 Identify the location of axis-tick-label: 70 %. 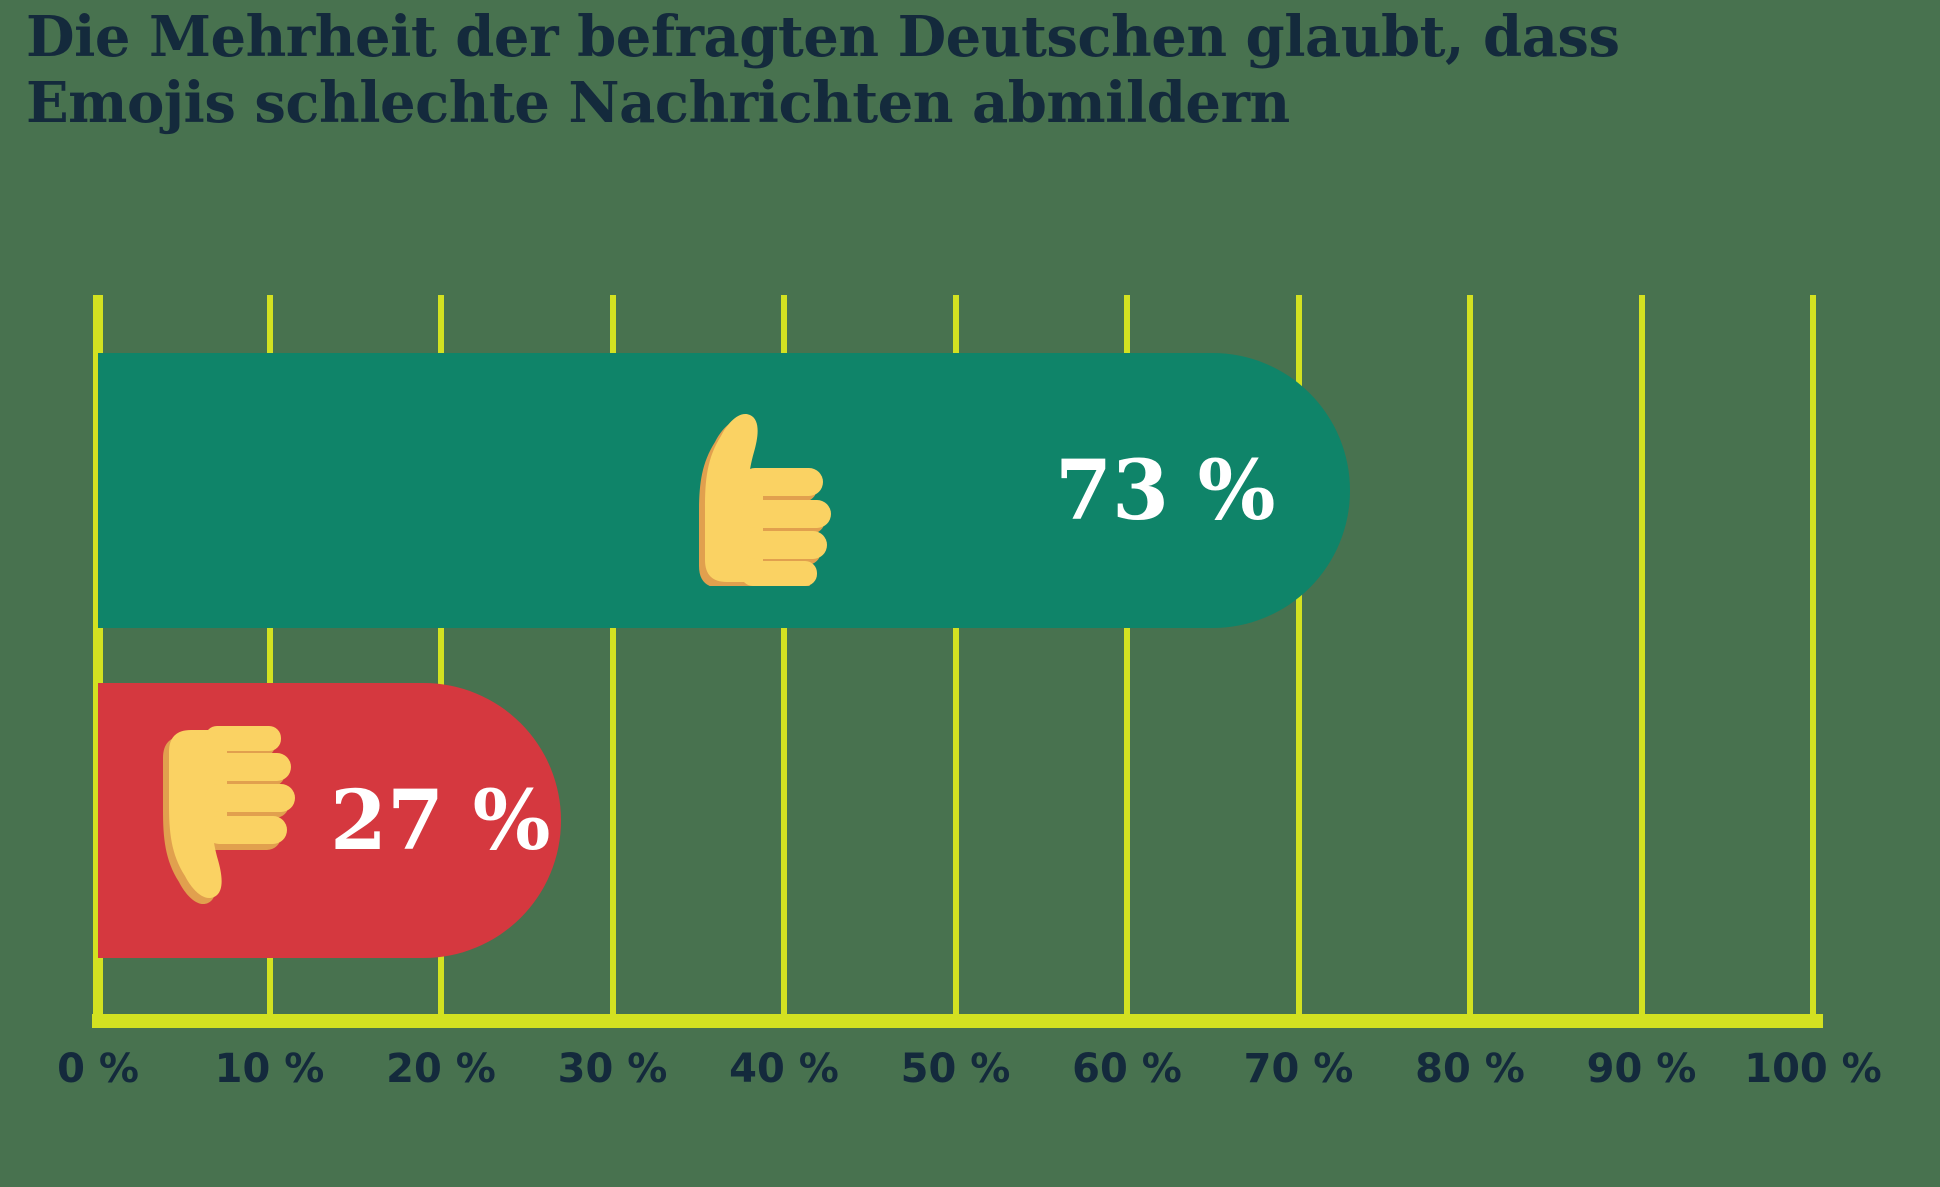
(1298, 1069).